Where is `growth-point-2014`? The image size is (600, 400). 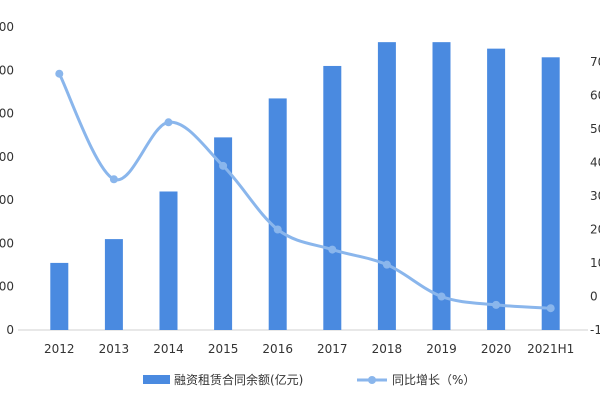
growth-point-2014 is located at coordinates (168, 122).